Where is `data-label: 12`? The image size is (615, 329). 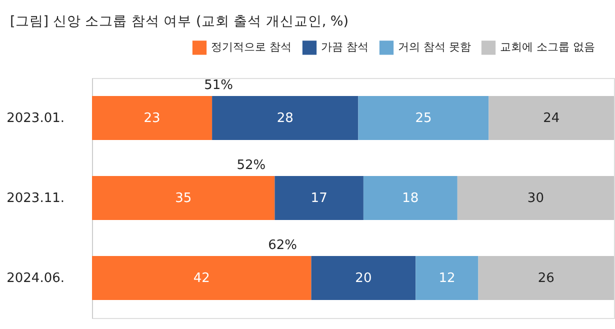 data-label: 12 is located at coordinates (447, 278).